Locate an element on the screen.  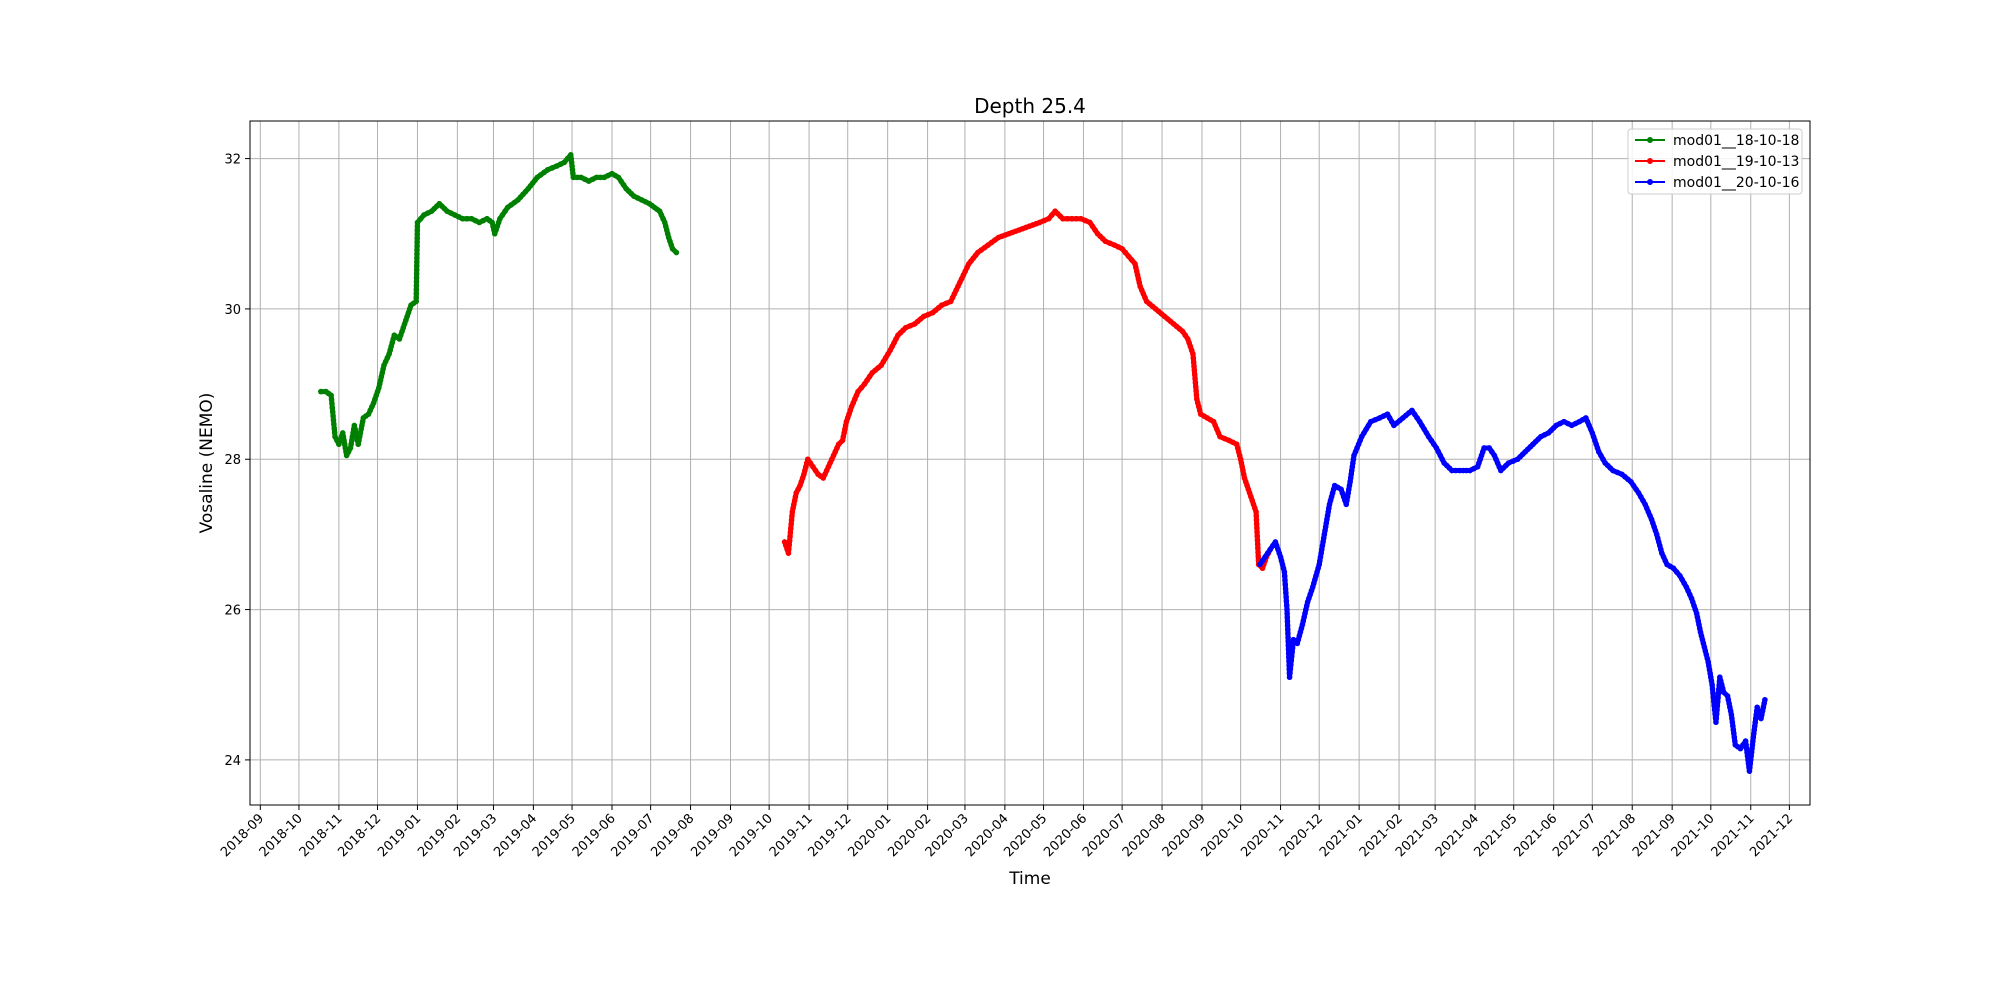
legend-label: mod01__18-10-18 is located at coordinates (1736, 141).